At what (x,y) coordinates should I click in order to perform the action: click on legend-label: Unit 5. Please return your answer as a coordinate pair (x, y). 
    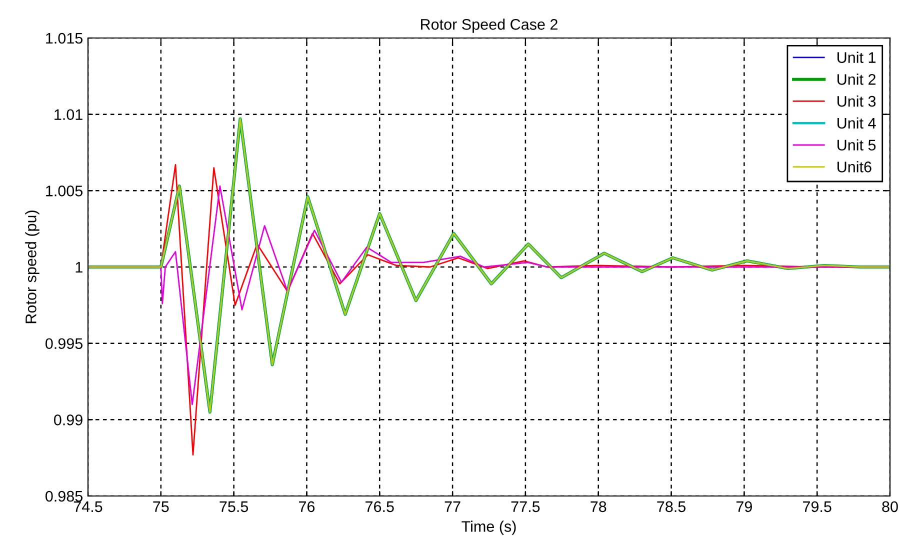
    Looking at the image, I should click on (857, 144).